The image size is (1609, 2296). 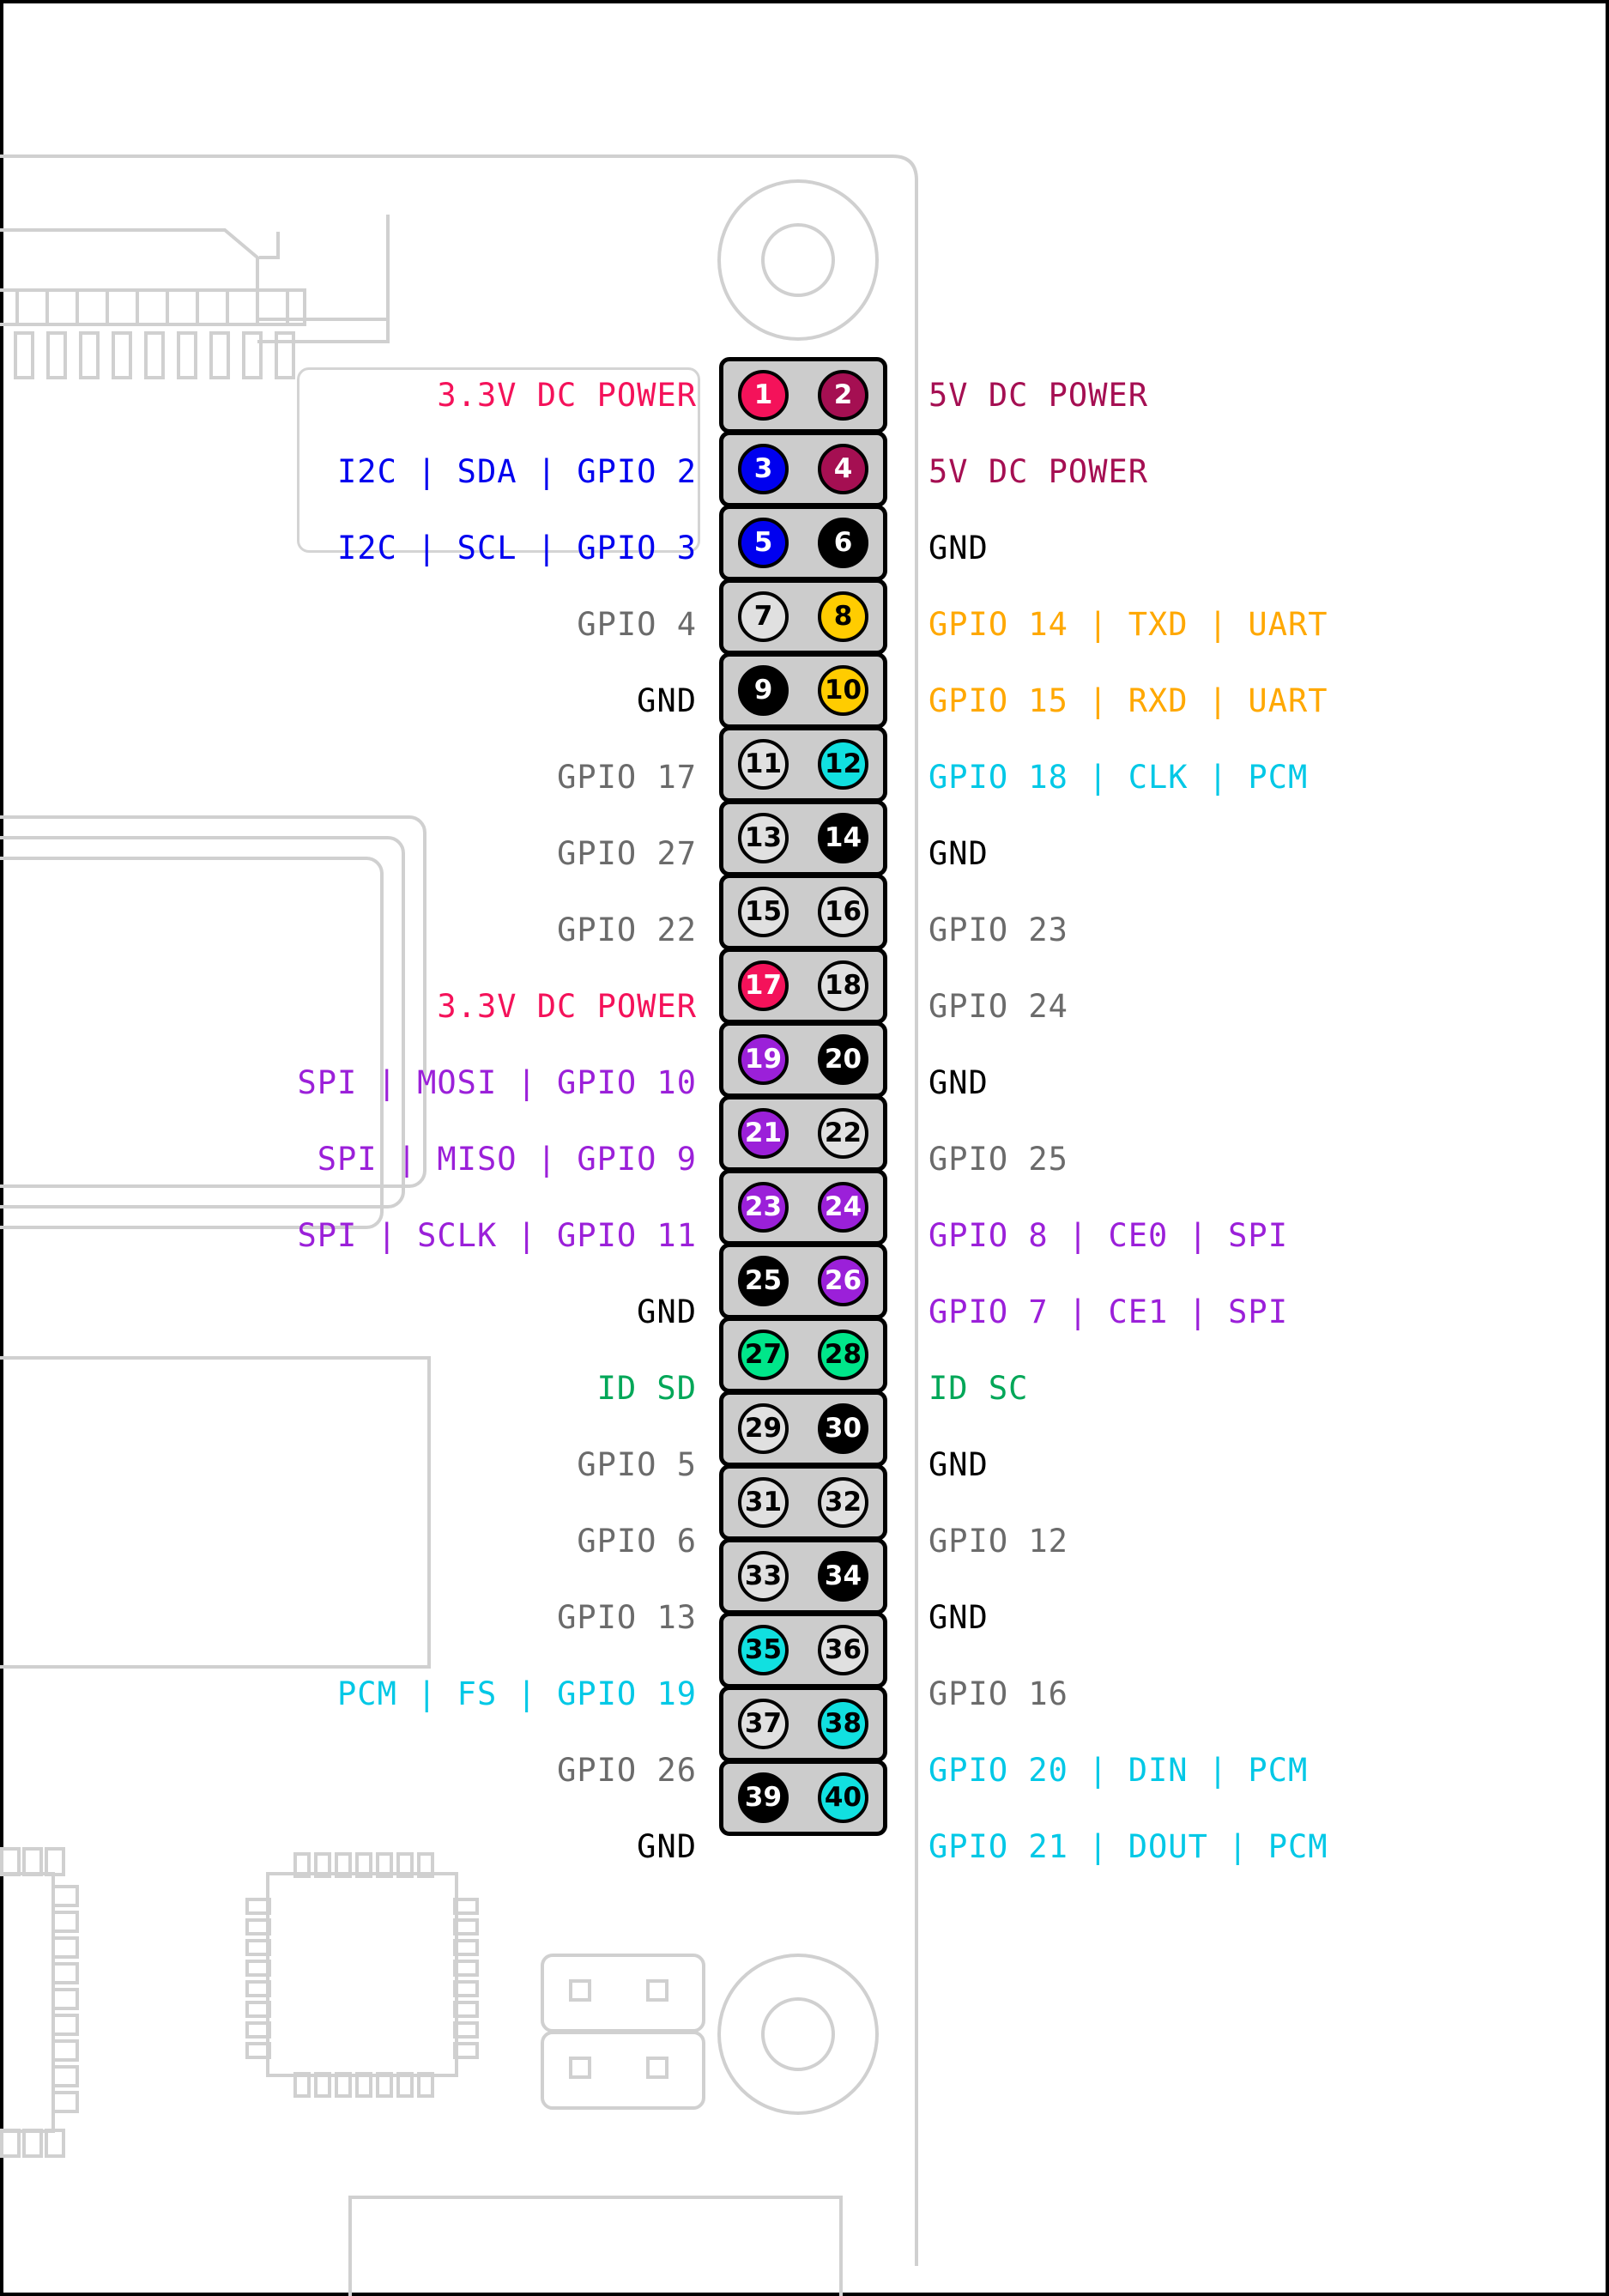 What do you see at coordinates (763, 1502) in the screenshot?
I see `pin-31: 31` at bounding box center [763, 1502].